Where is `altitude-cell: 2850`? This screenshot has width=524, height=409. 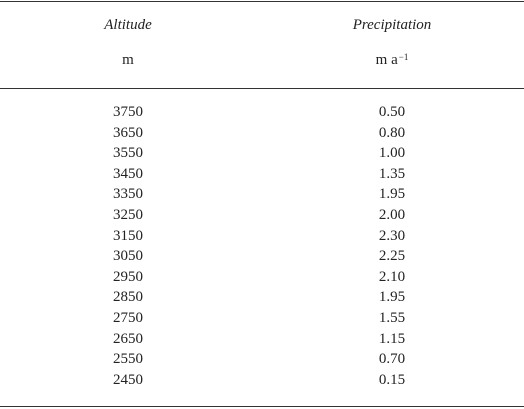
altitude-cell: 2850 is located at coordinates (128, 297).